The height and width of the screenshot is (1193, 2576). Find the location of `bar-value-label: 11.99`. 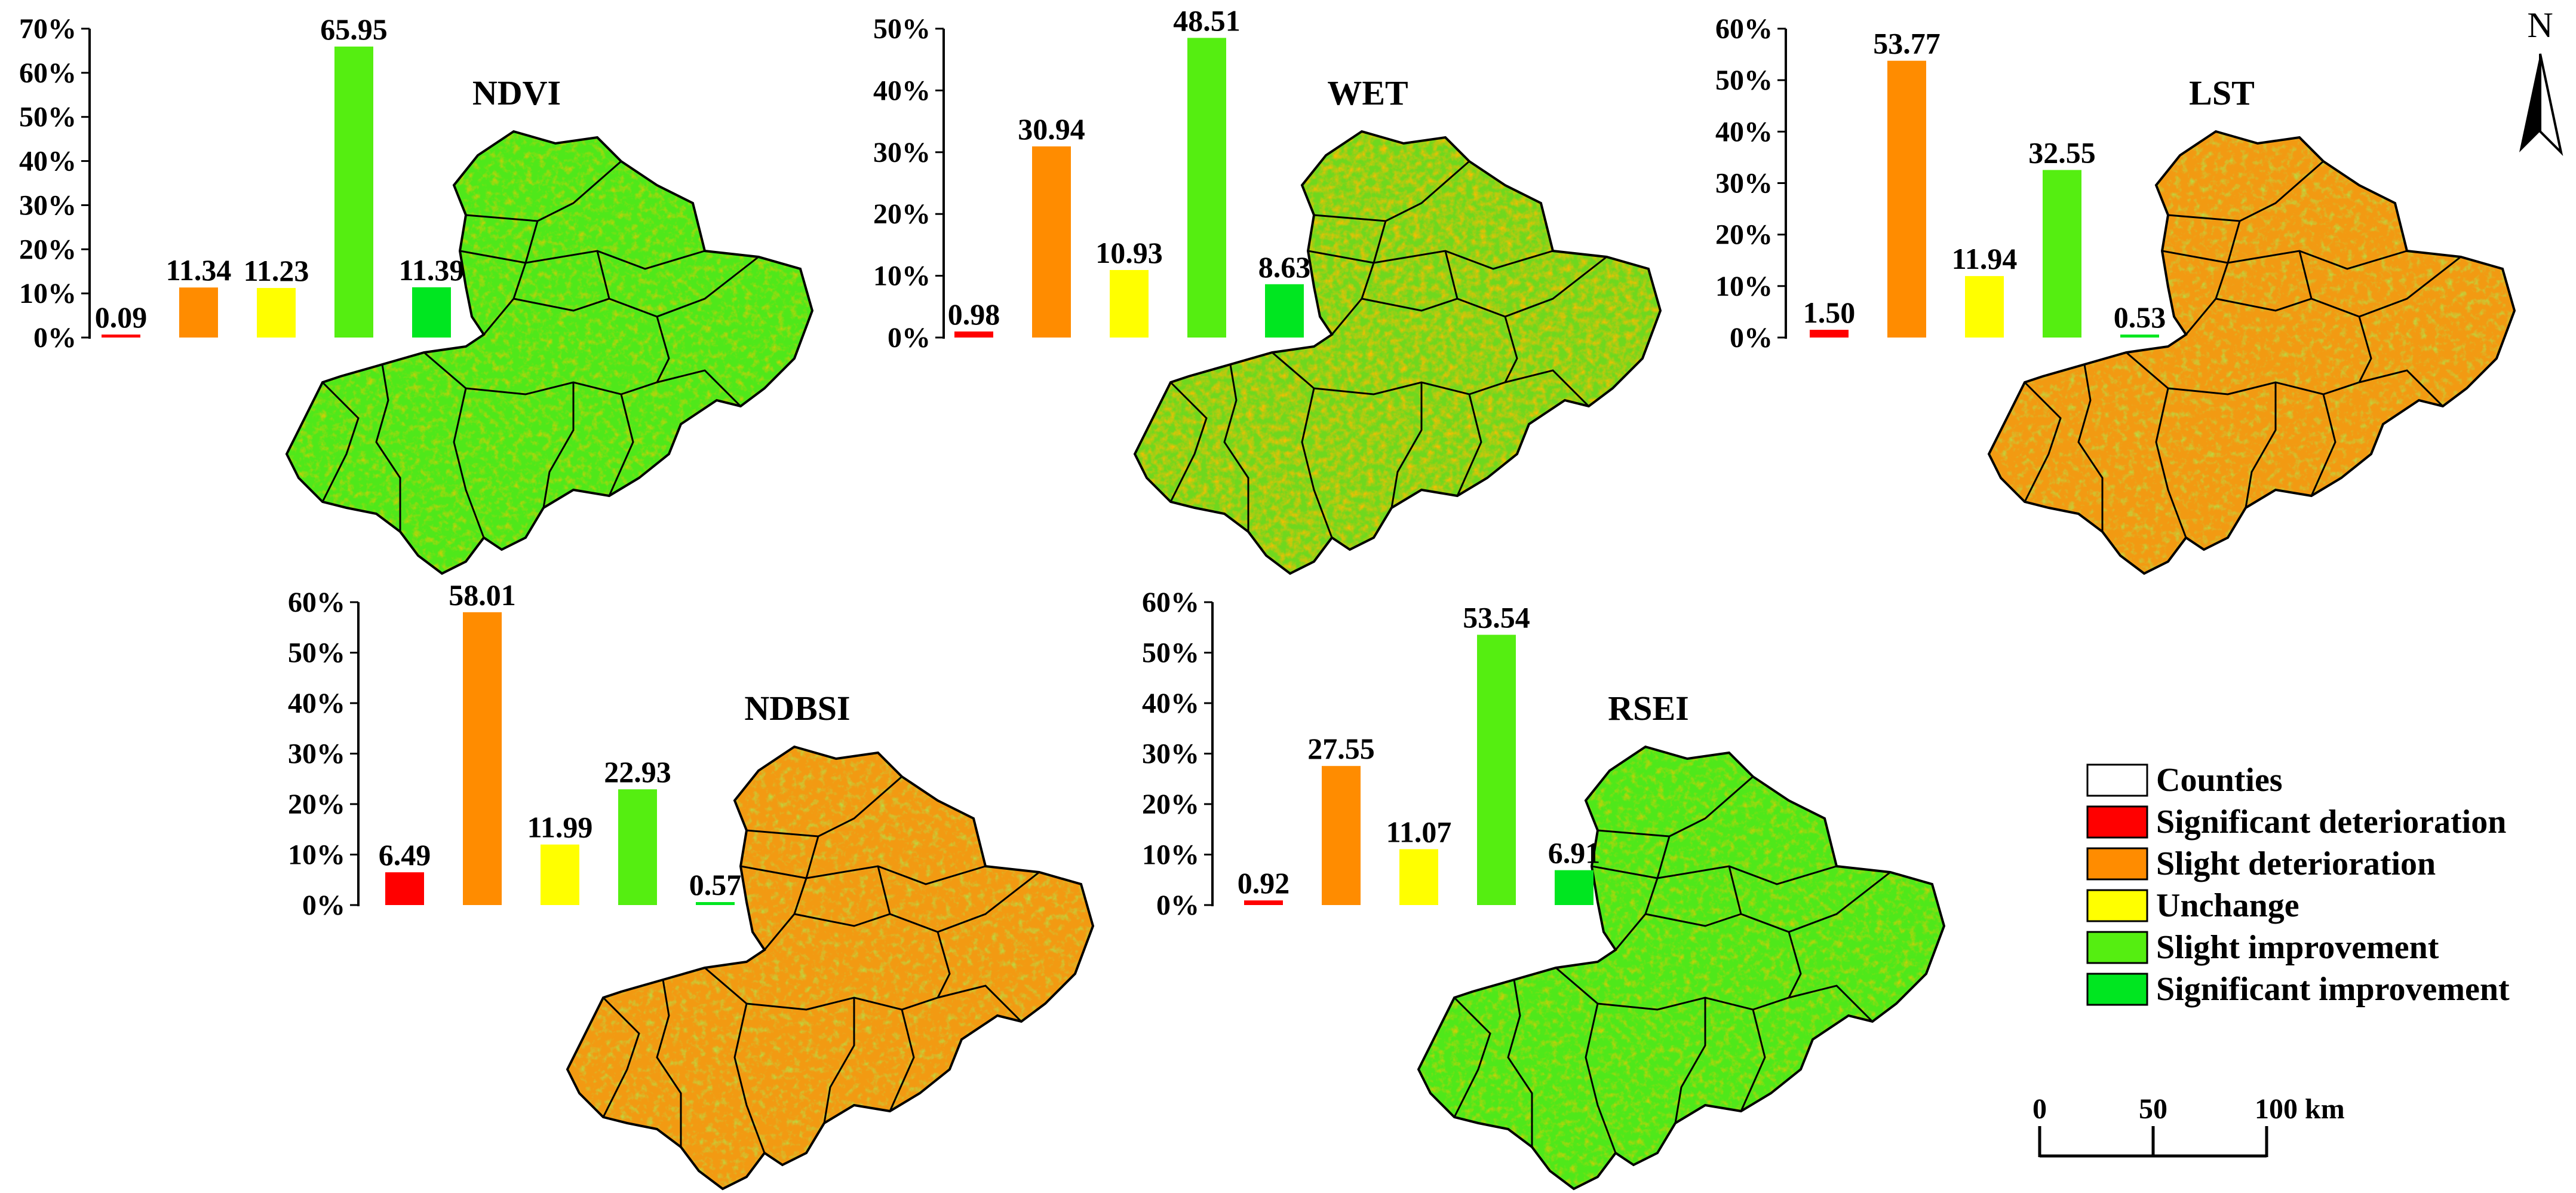

bar-value-label: 11.99 is located at coordinates (560, 828).